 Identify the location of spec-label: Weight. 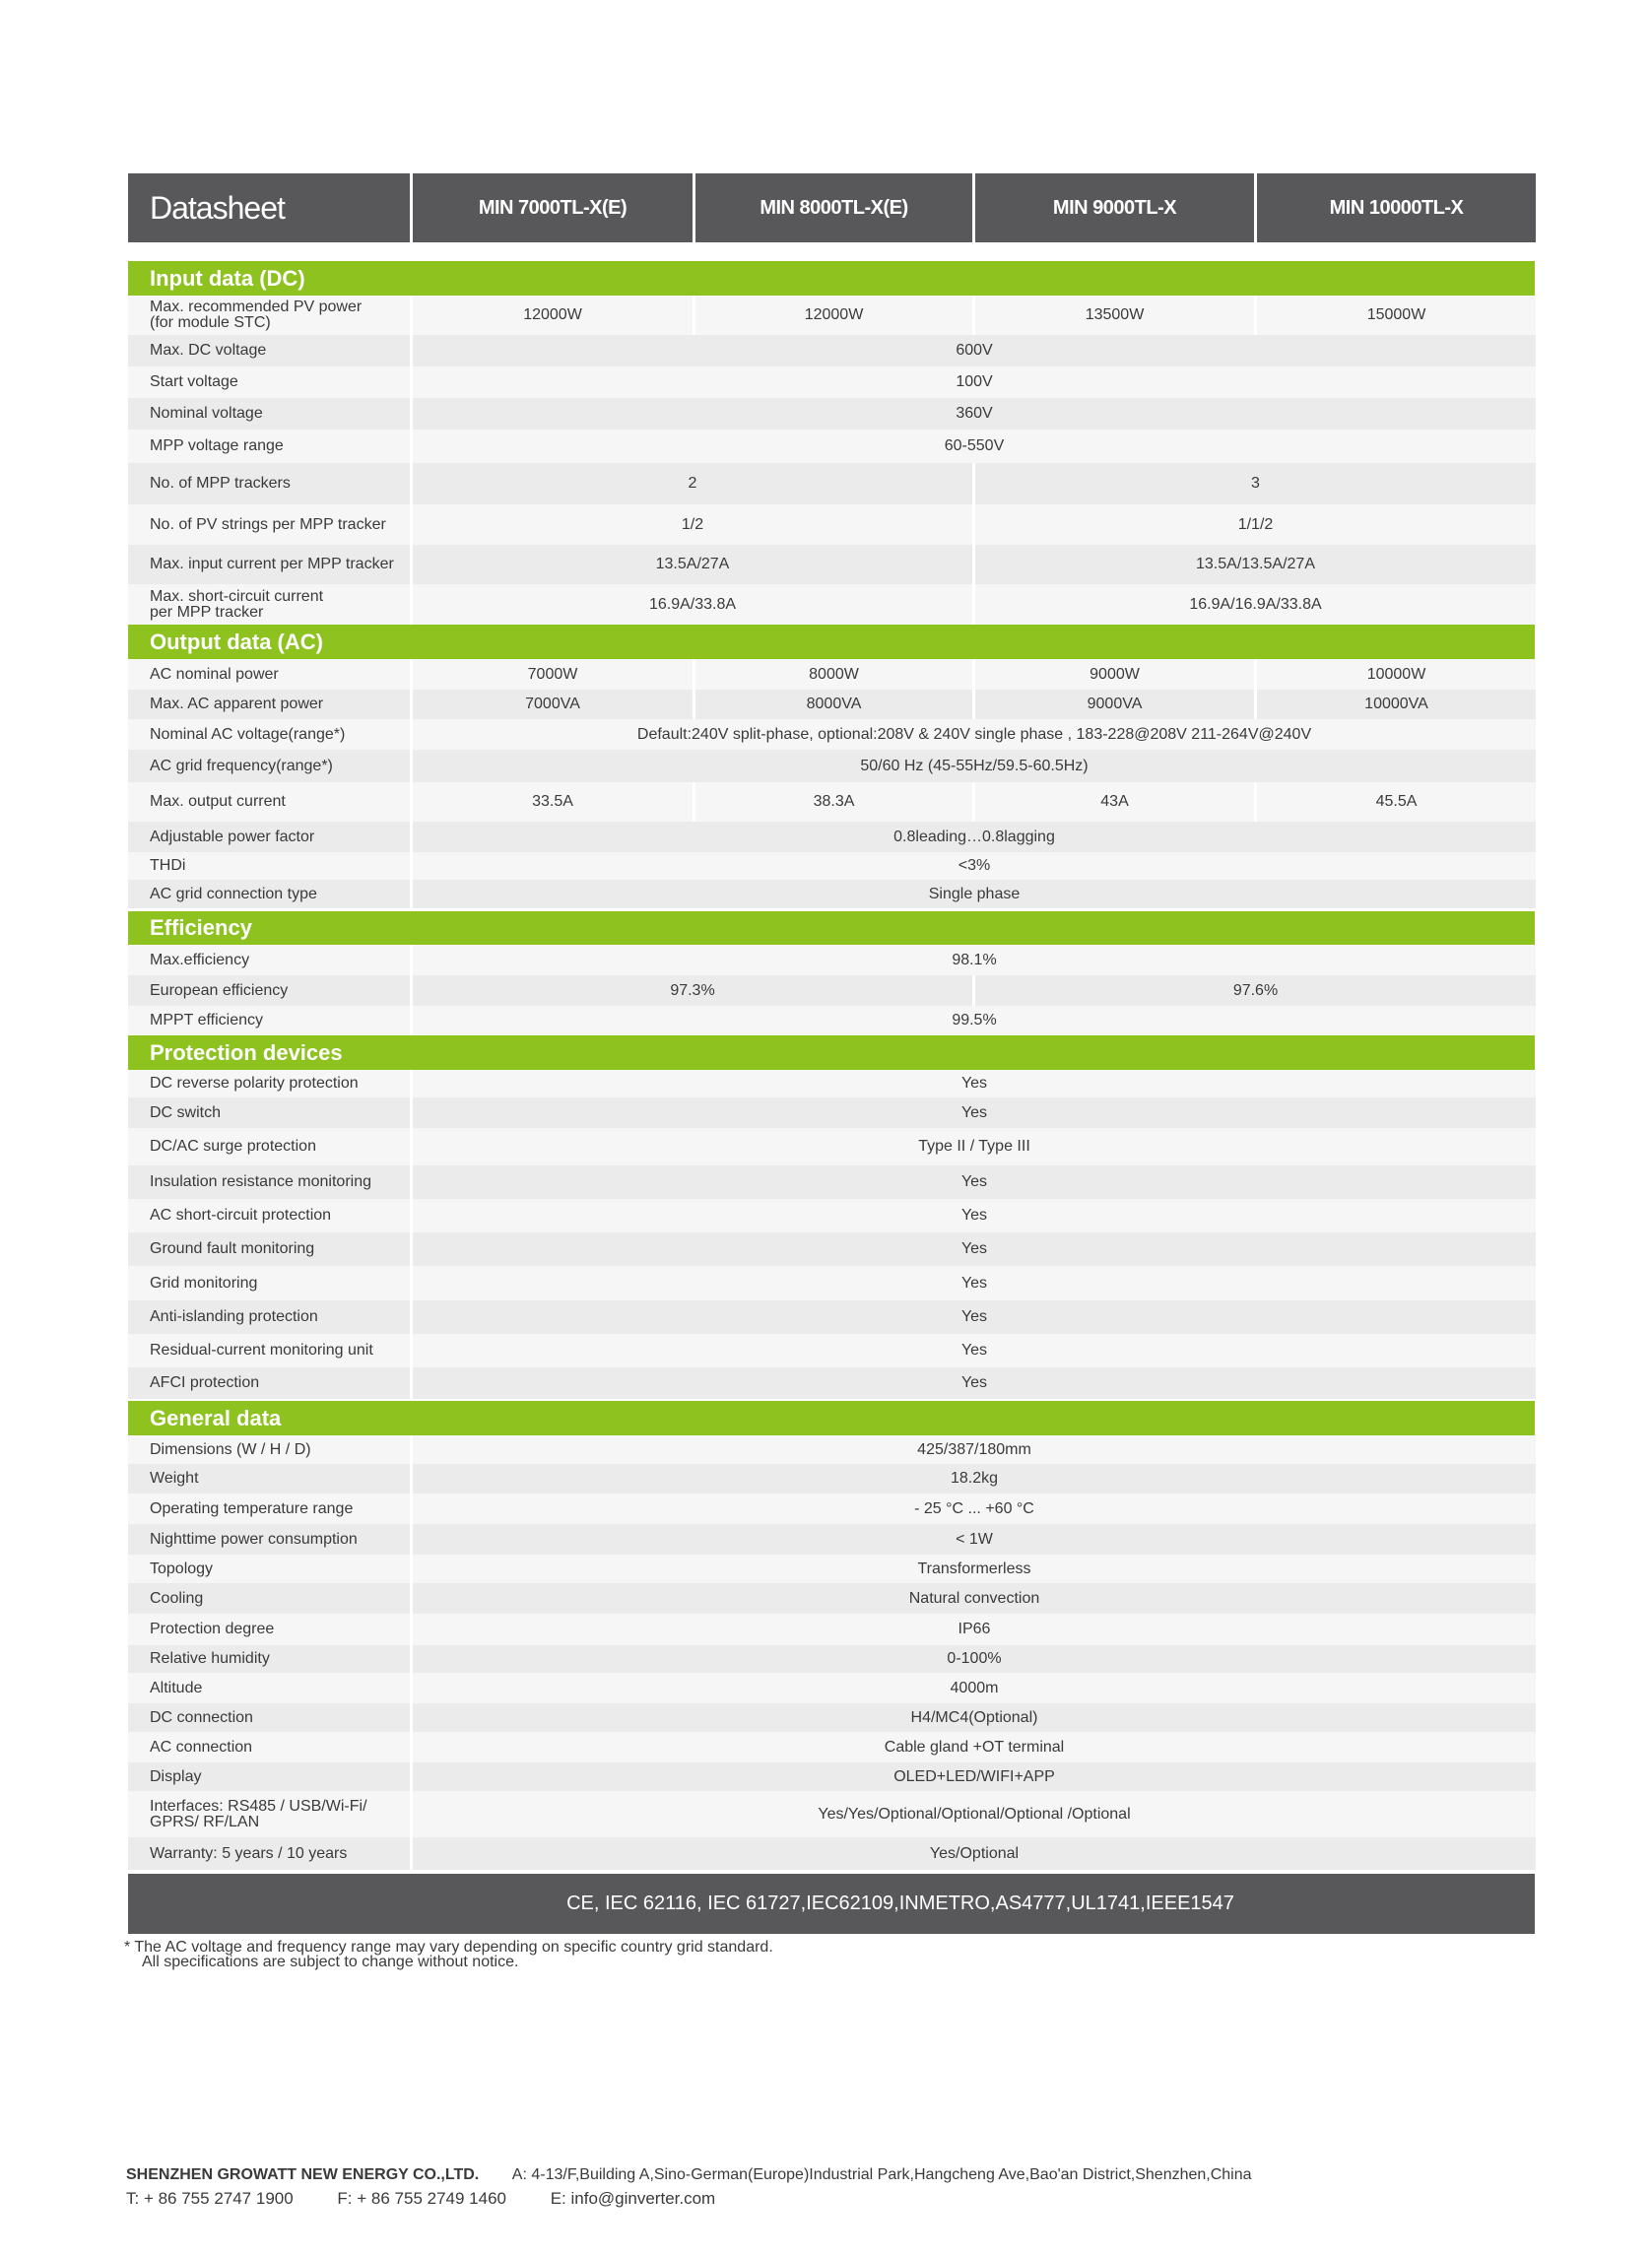
(269, 1479).